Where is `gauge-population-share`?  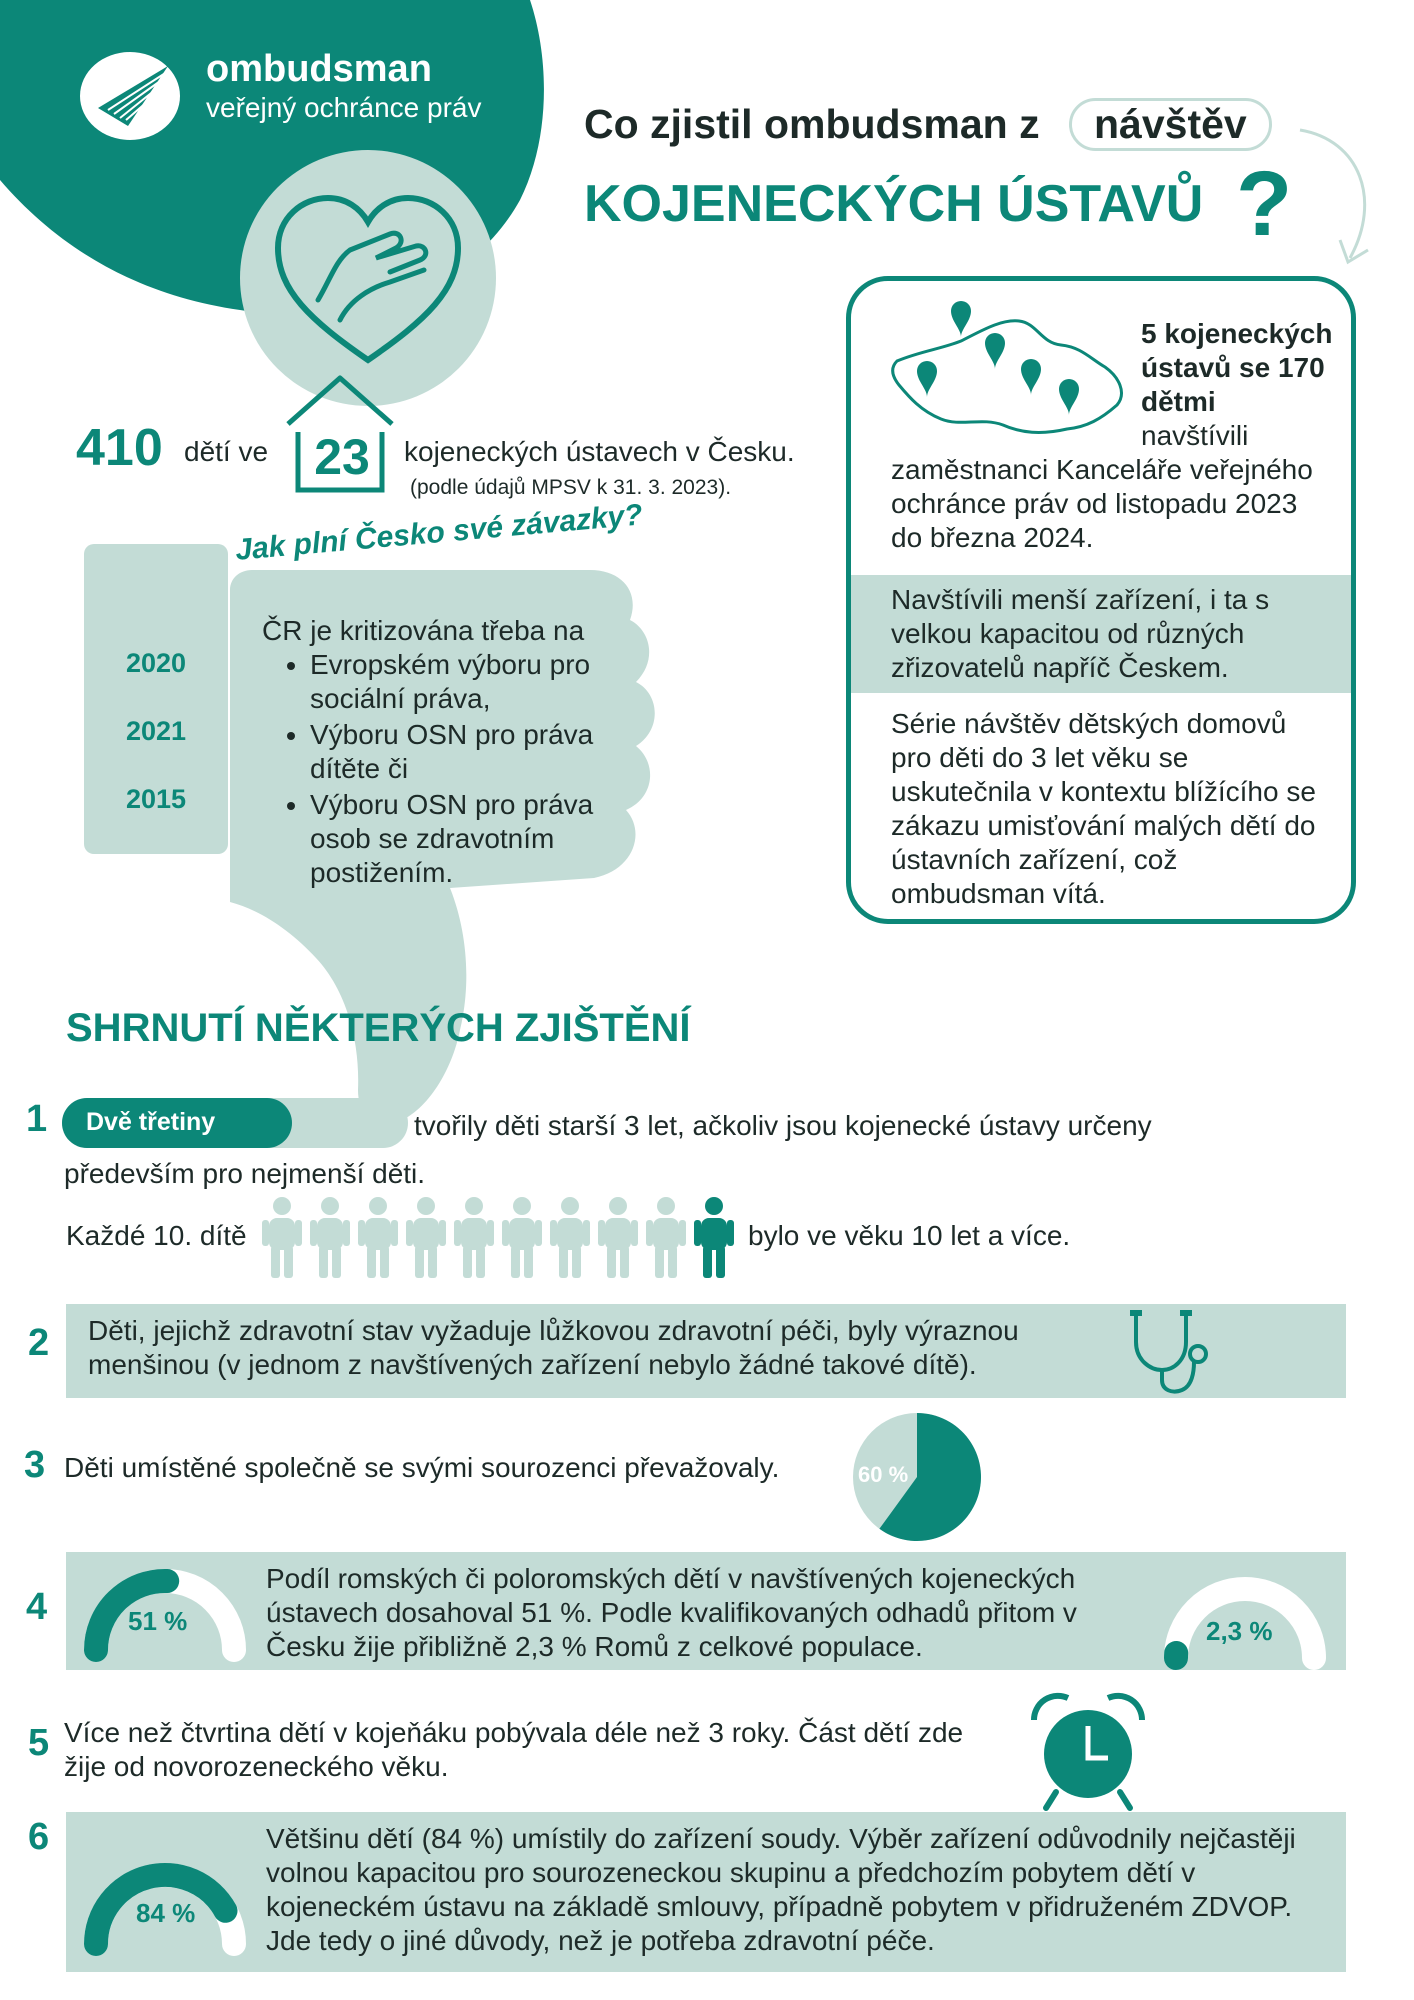 gauge-population-share is located at coordinates (1245, 1623).